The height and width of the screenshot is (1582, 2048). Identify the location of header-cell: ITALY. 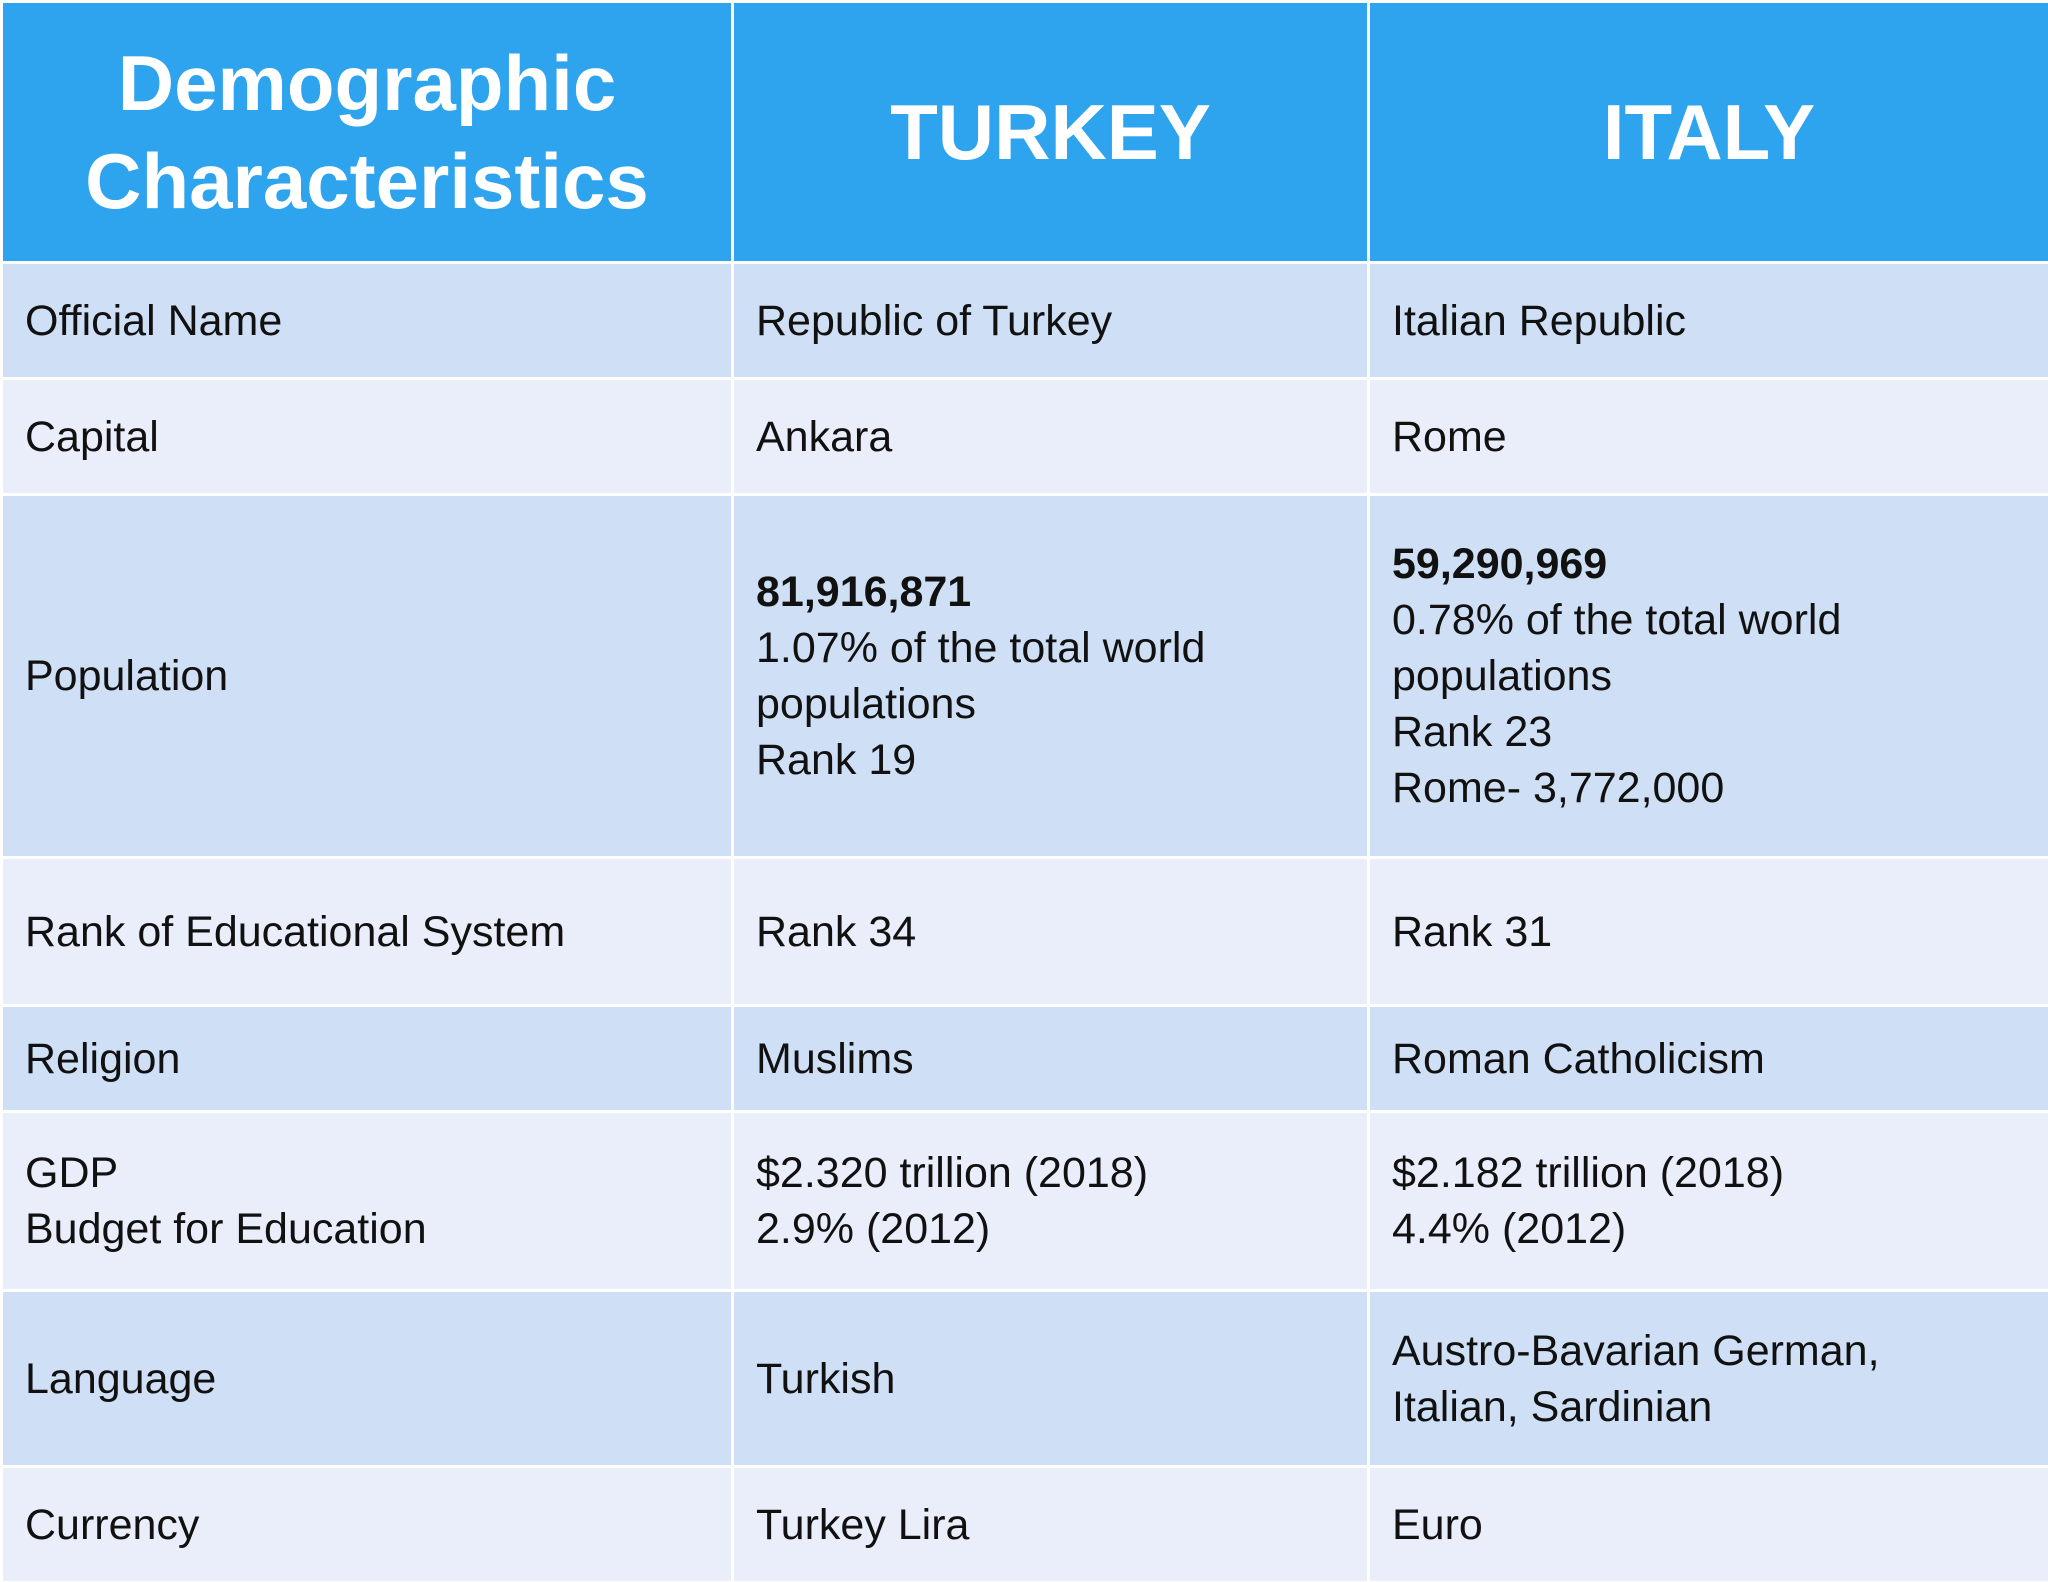
(1707, 132).